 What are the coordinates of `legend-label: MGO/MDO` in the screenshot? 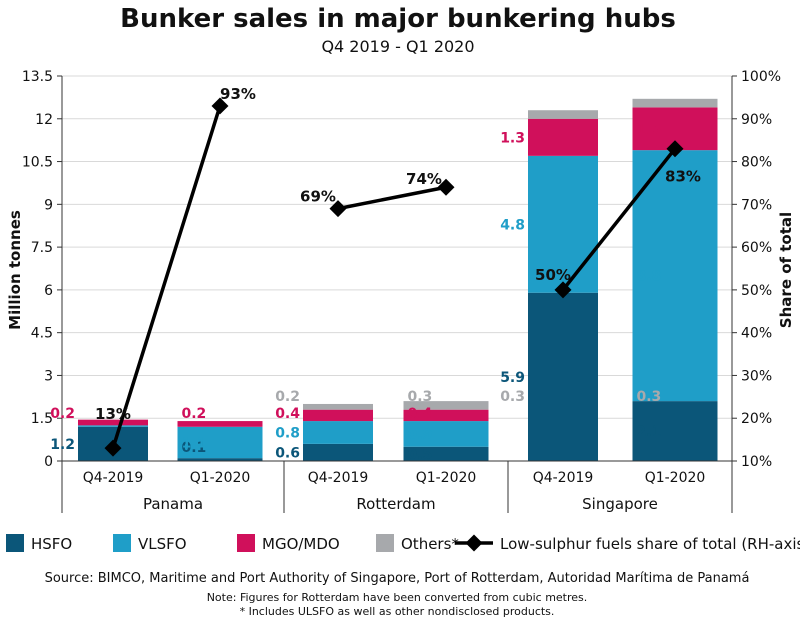 It's located at (301, 544).